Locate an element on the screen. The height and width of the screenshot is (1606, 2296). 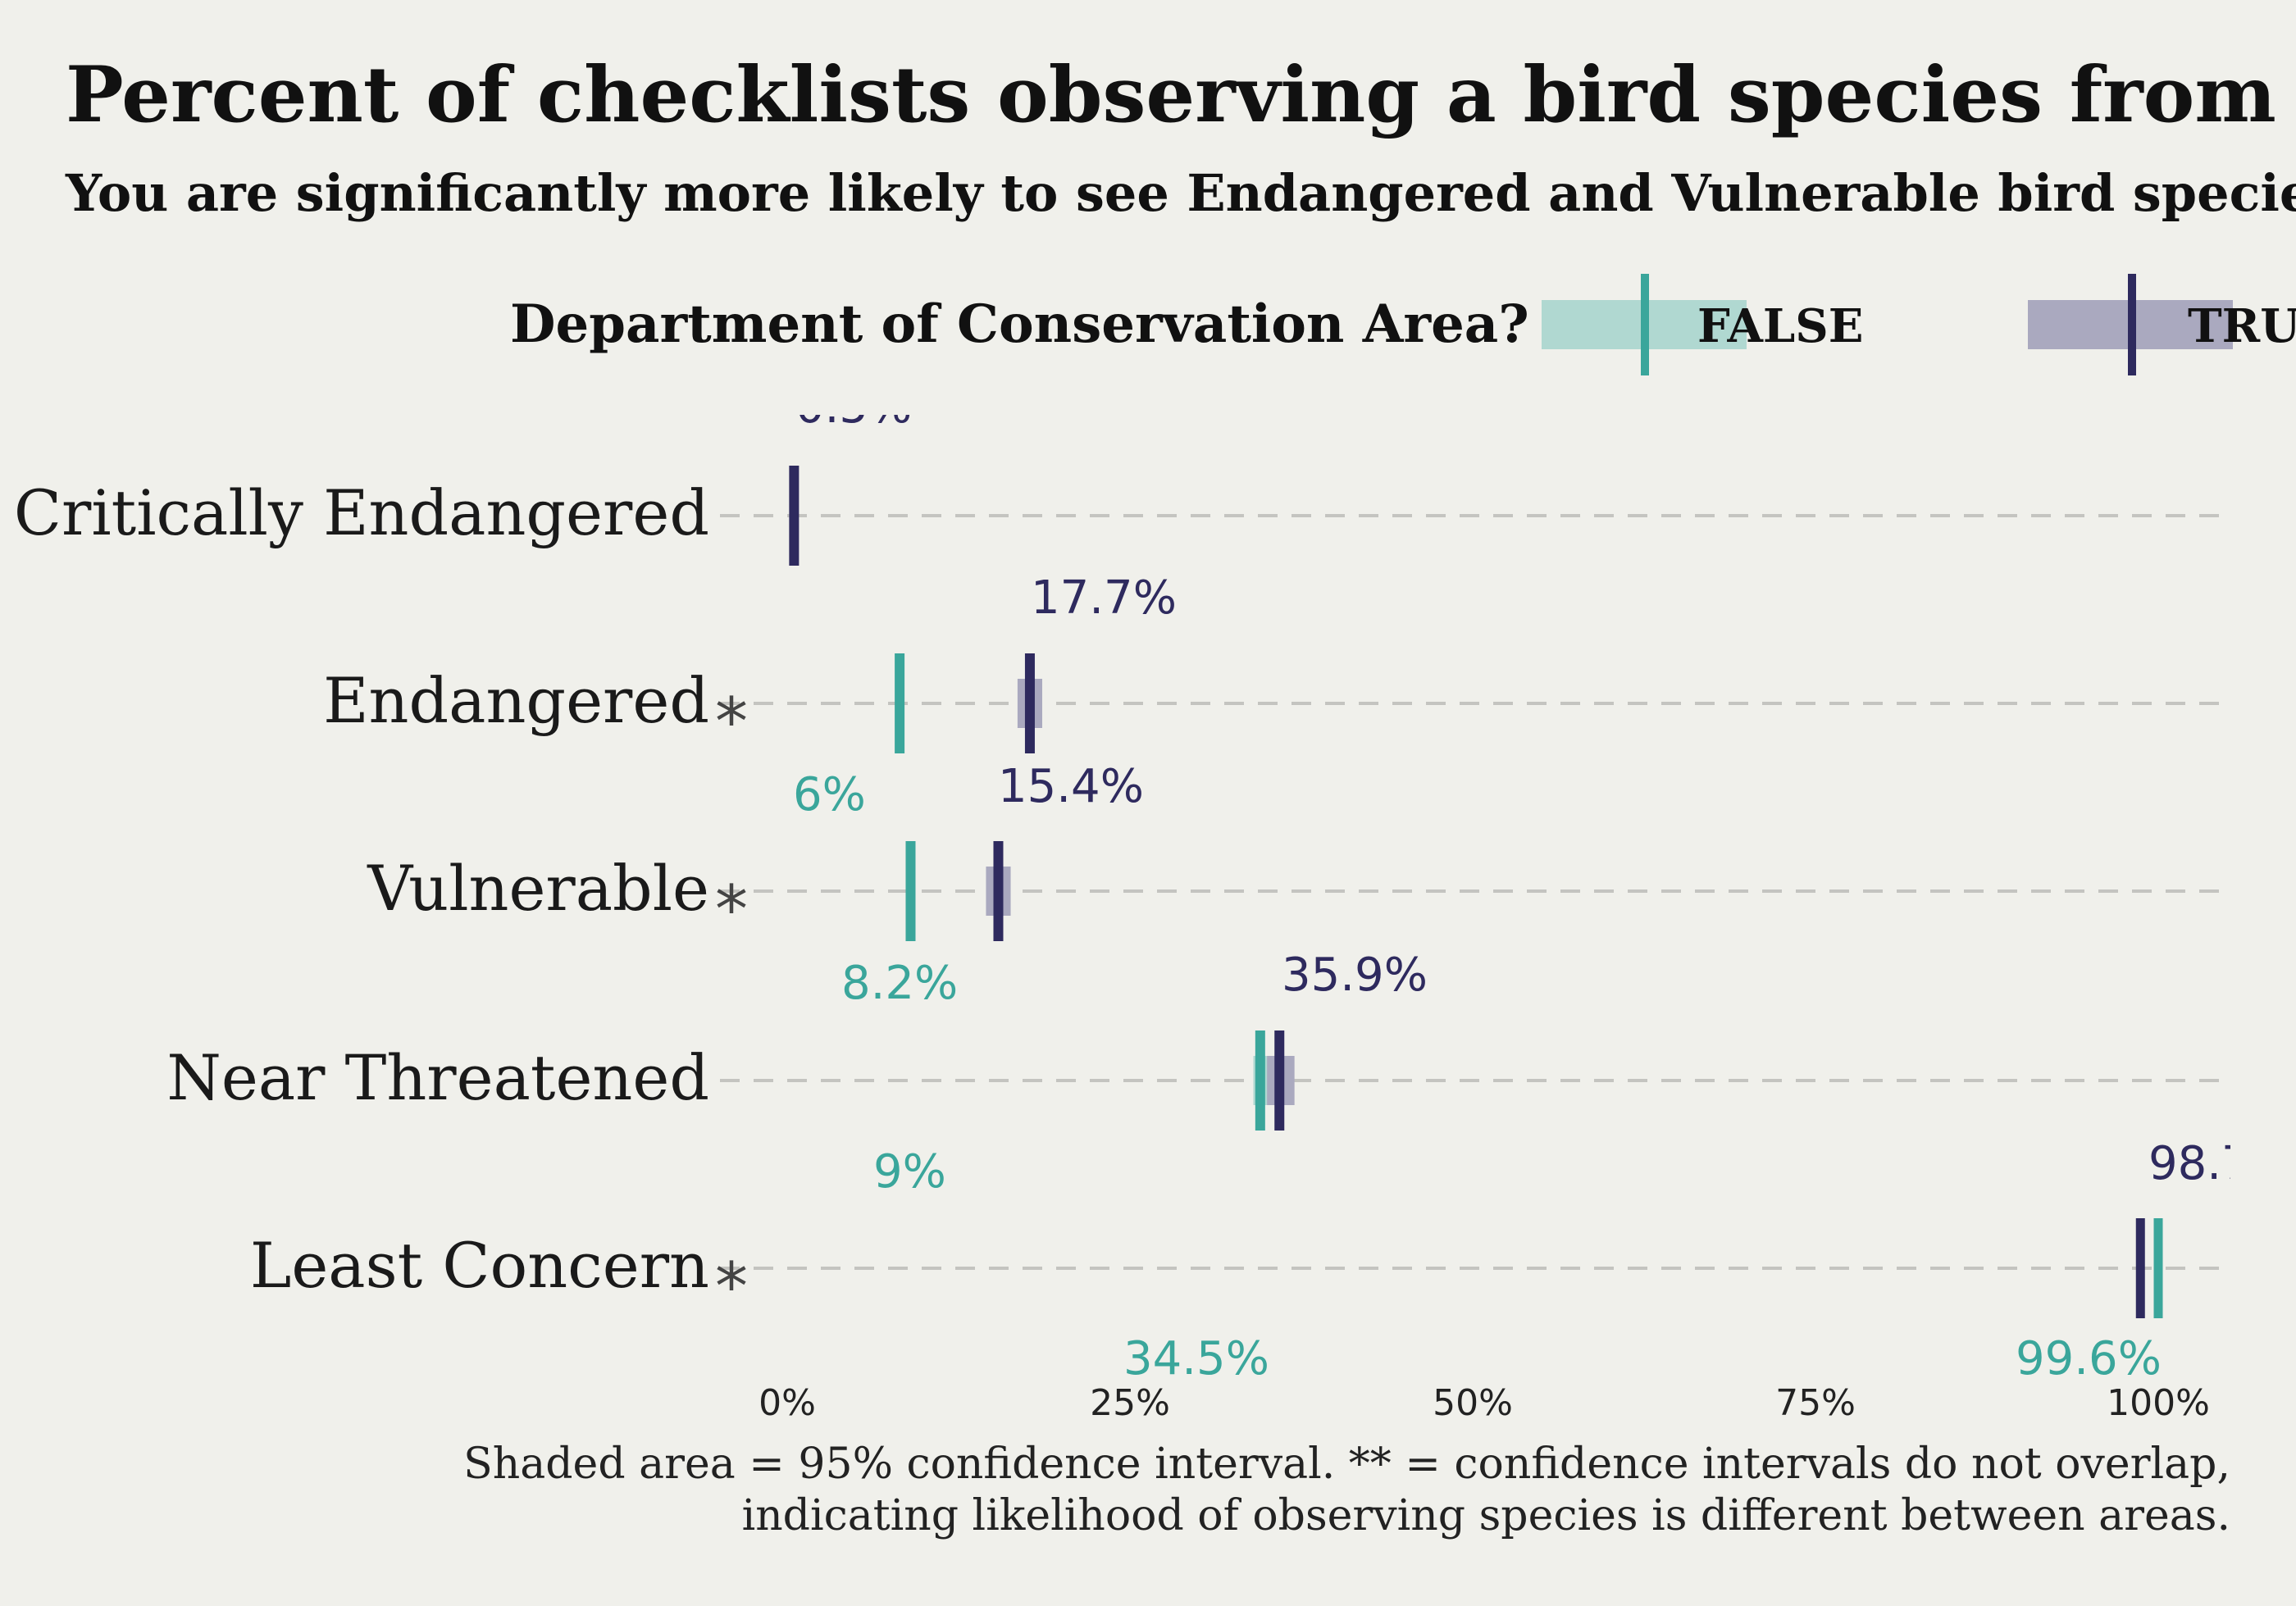
point-false-endangered is located at coordinates (900, 703).